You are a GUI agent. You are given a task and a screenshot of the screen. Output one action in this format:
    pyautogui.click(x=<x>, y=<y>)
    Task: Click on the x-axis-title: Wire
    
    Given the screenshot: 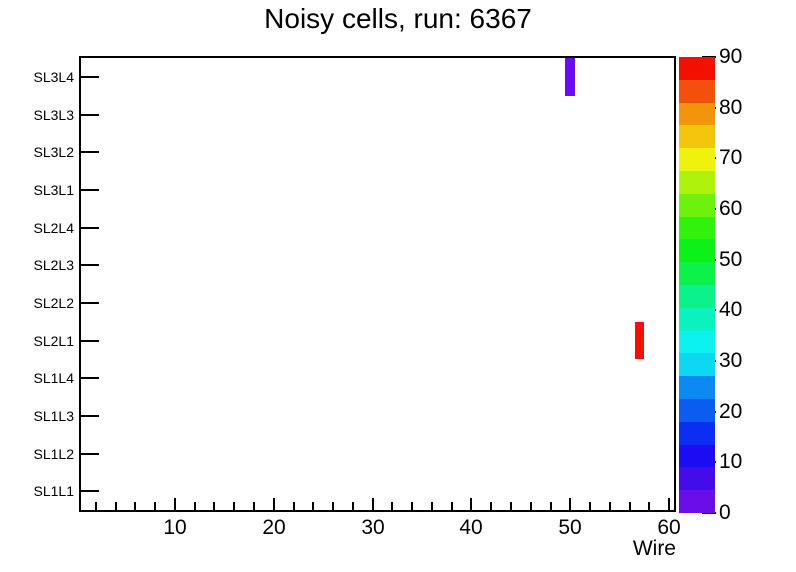 What is the action you would take?
    pyautogui.click(x=654, y=548)
    